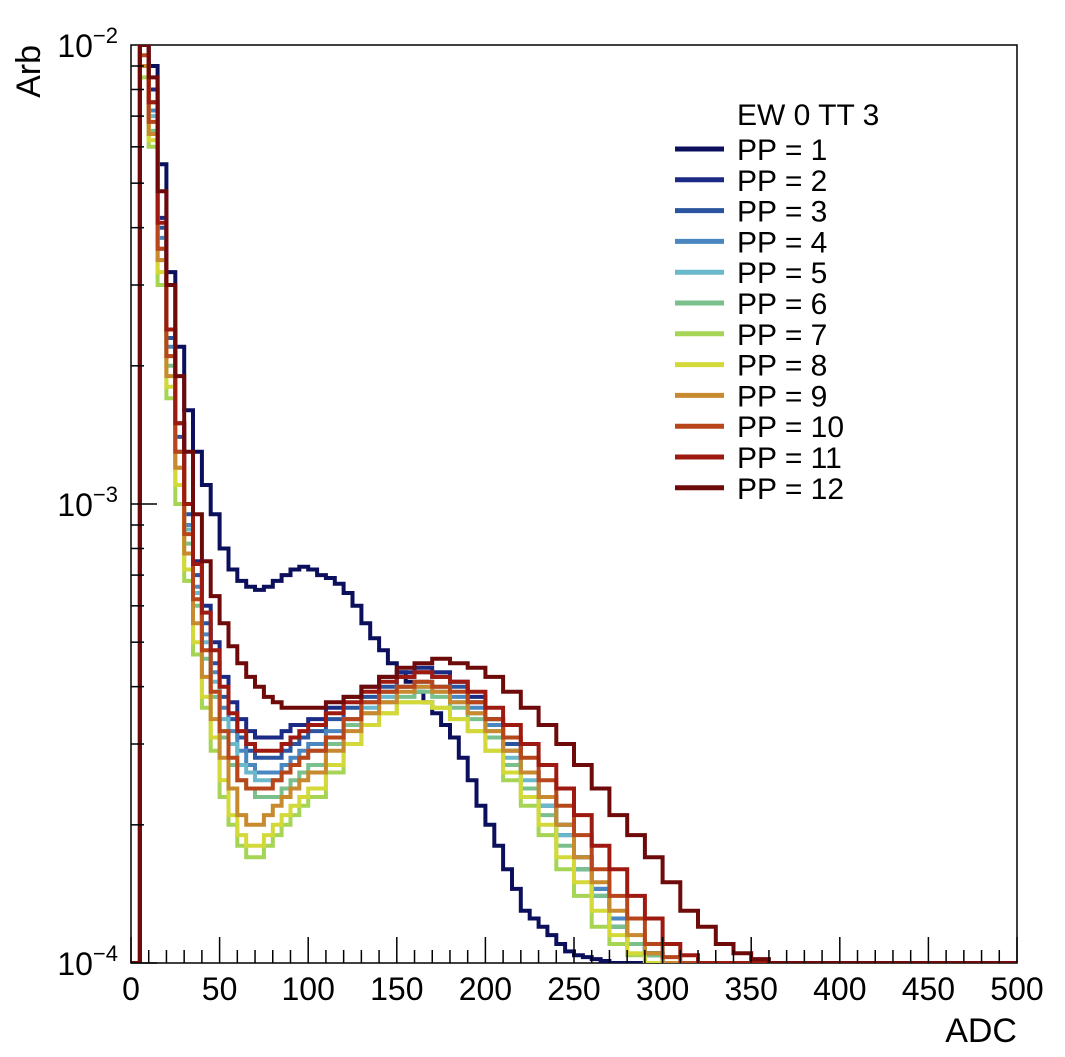 The width and height of the screenshot is (1065, 1057). What do you see at coordinates (87, 502) in the screenshot?
I see `y-tick-label: 10⁻³` at bounding box center [87, 502].